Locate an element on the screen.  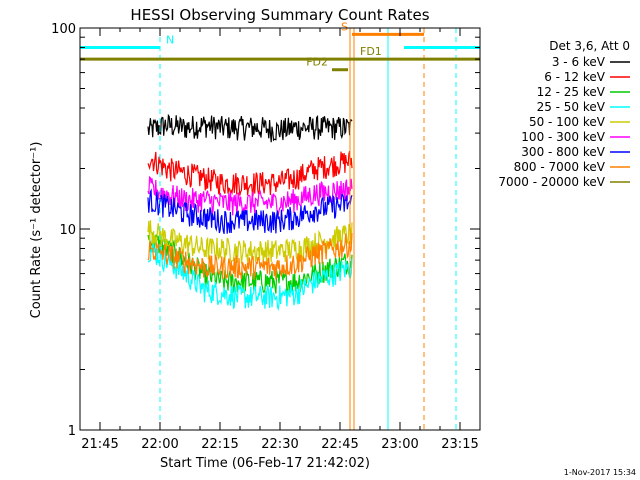
legend-label-5: 100 - 300 keV is located at coordinates (563, 137).